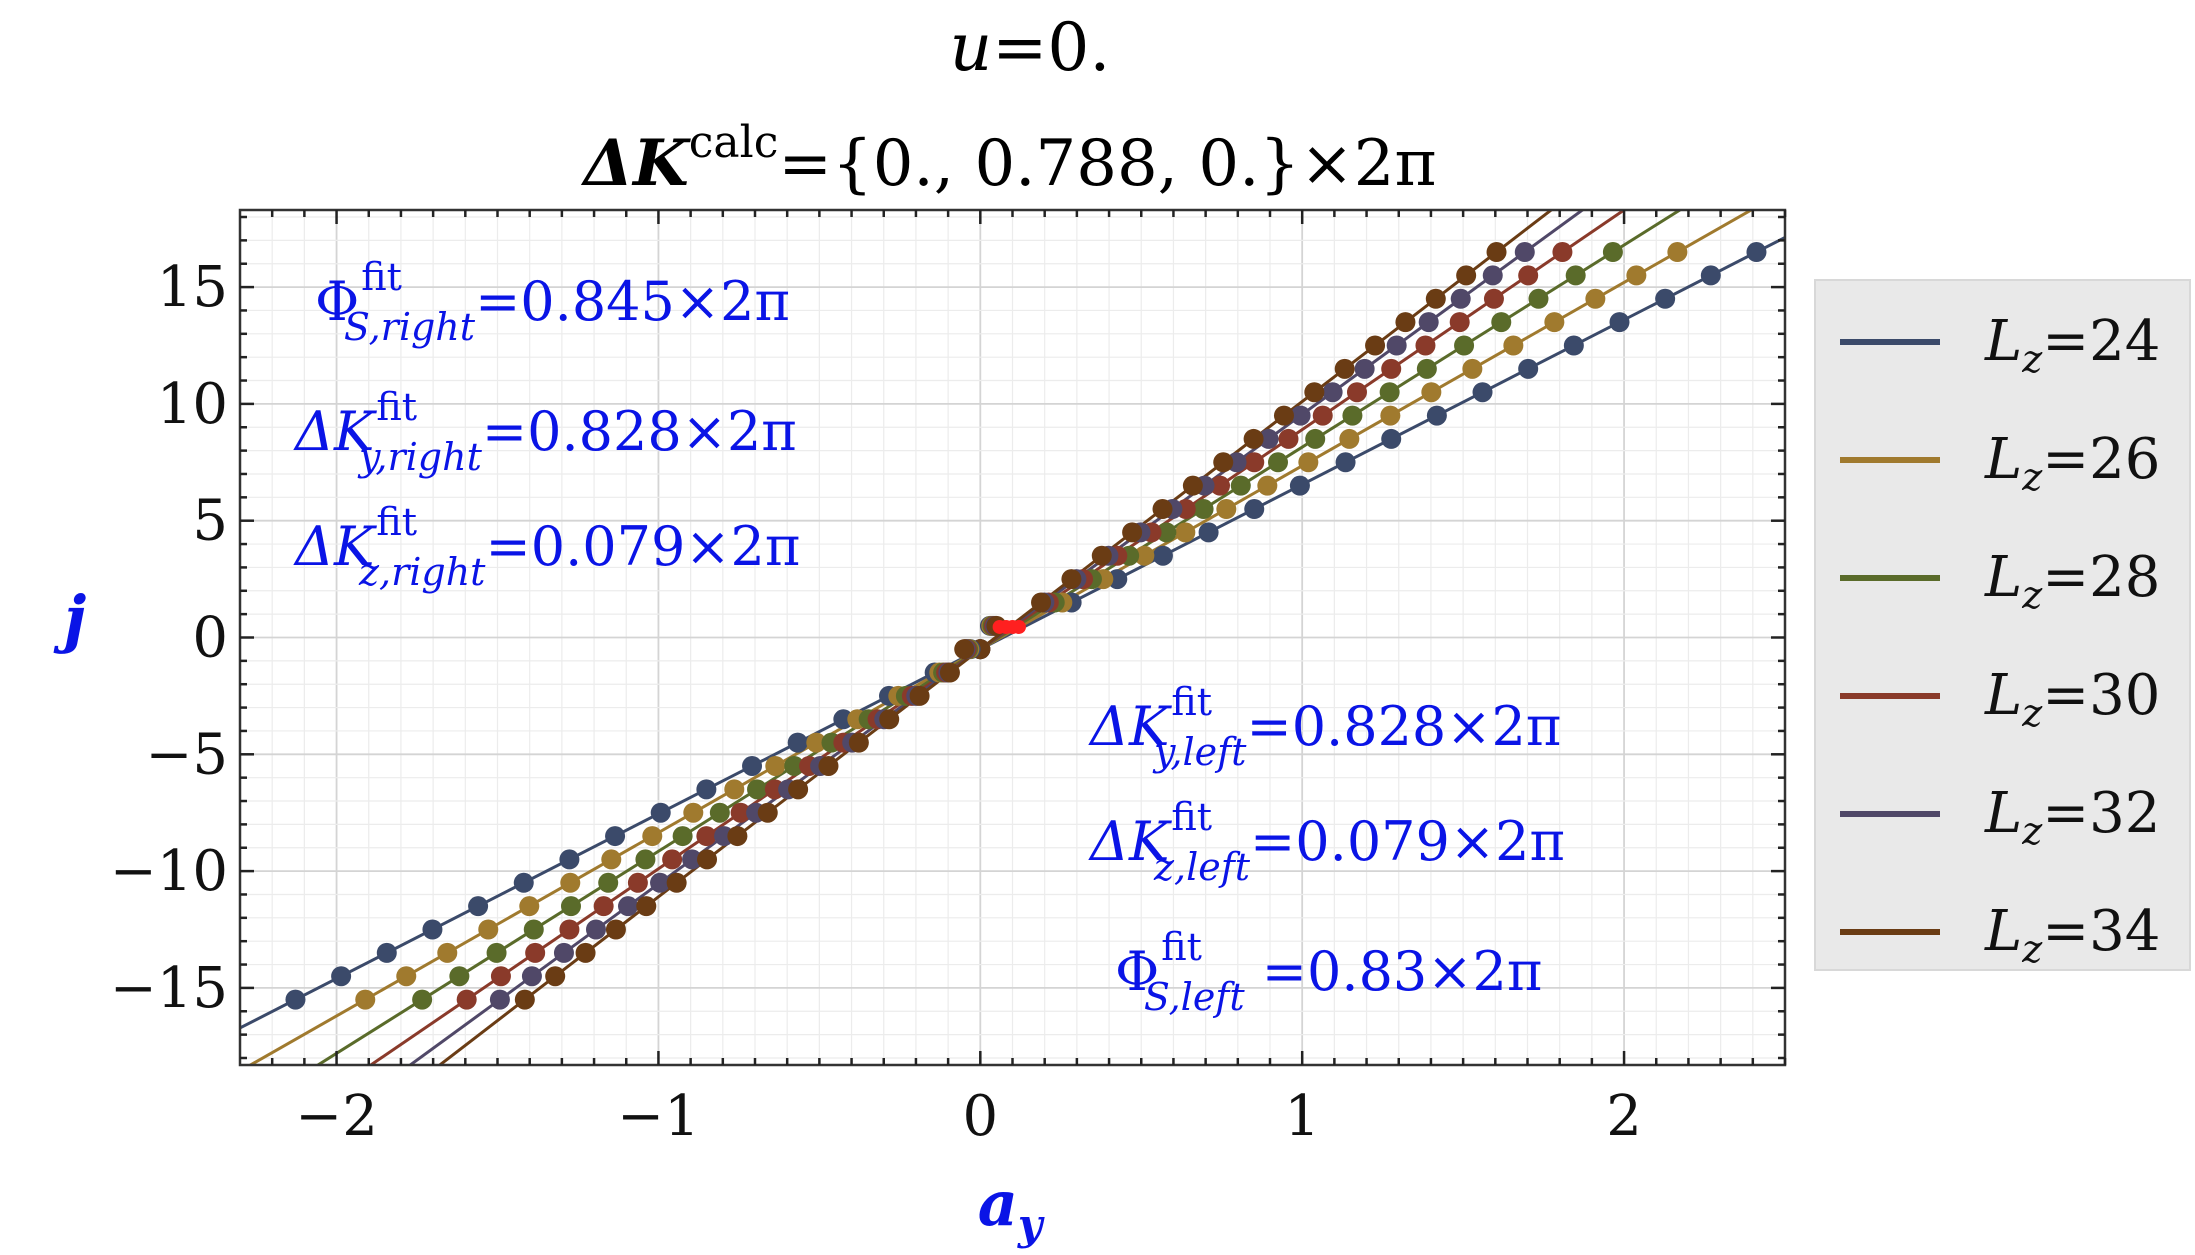 The image size is (2195, 1255). What do you see at coordinates (1011, 1208) in the screenshot?
I see `x-axis-label: ay` at bounding box center [1011, 1208].